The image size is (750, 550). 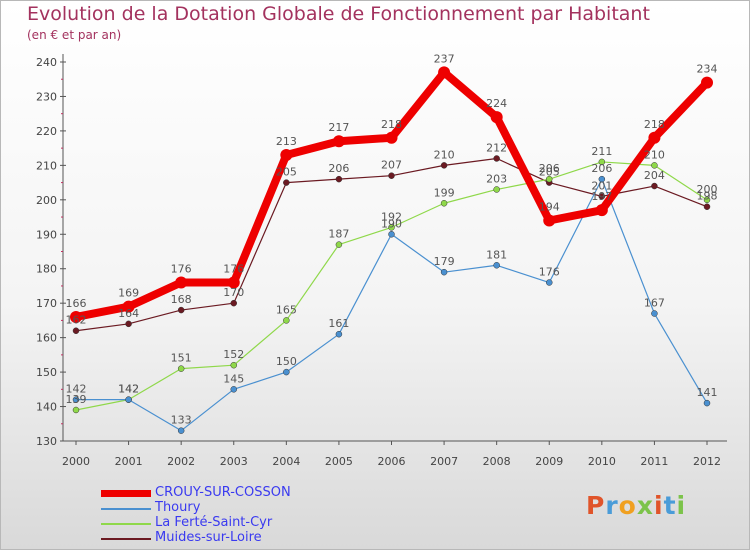 What do you see at coordinates (391, 165) in the screenshot?
I see `data-label: 207` at bounding box center [391, 165].